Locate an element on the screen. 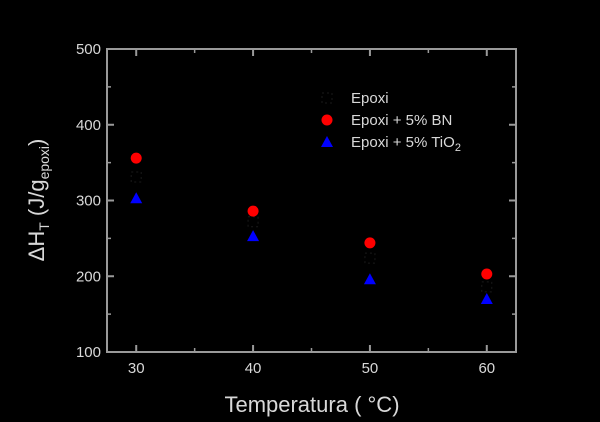 Image resolution: width=600 pixels, height=422 pixels. legend-marker-circle is located at coordinates (327, 120).